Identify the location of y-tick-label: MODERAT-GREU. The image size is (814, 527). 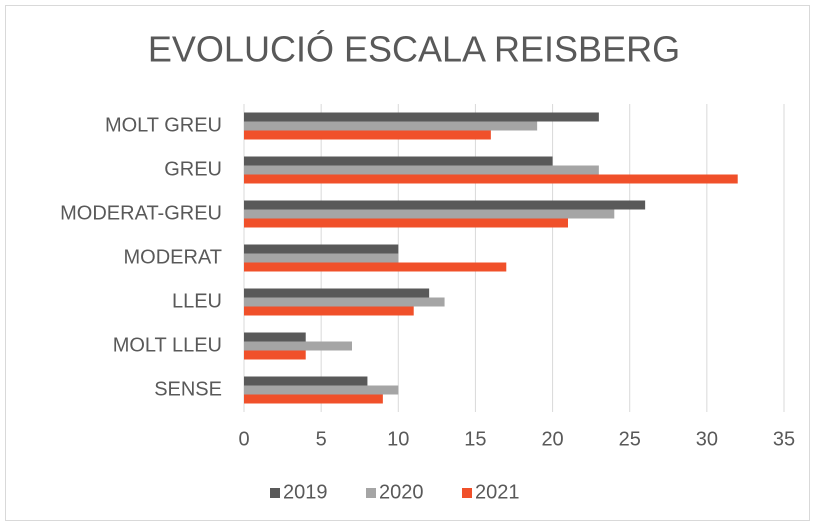
(141, 213).